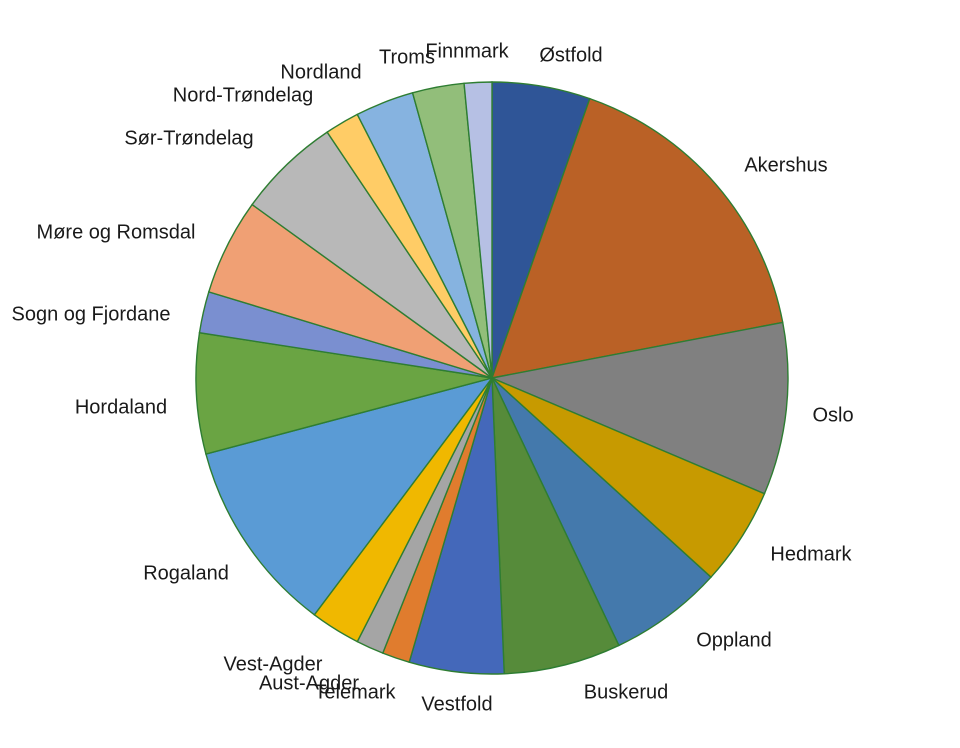 The image size is (960, 748). What do you see at coordinates (407, 57) in the screenshot?
I see `pie-label-troms: Troms` at bounding box center [407, 57].